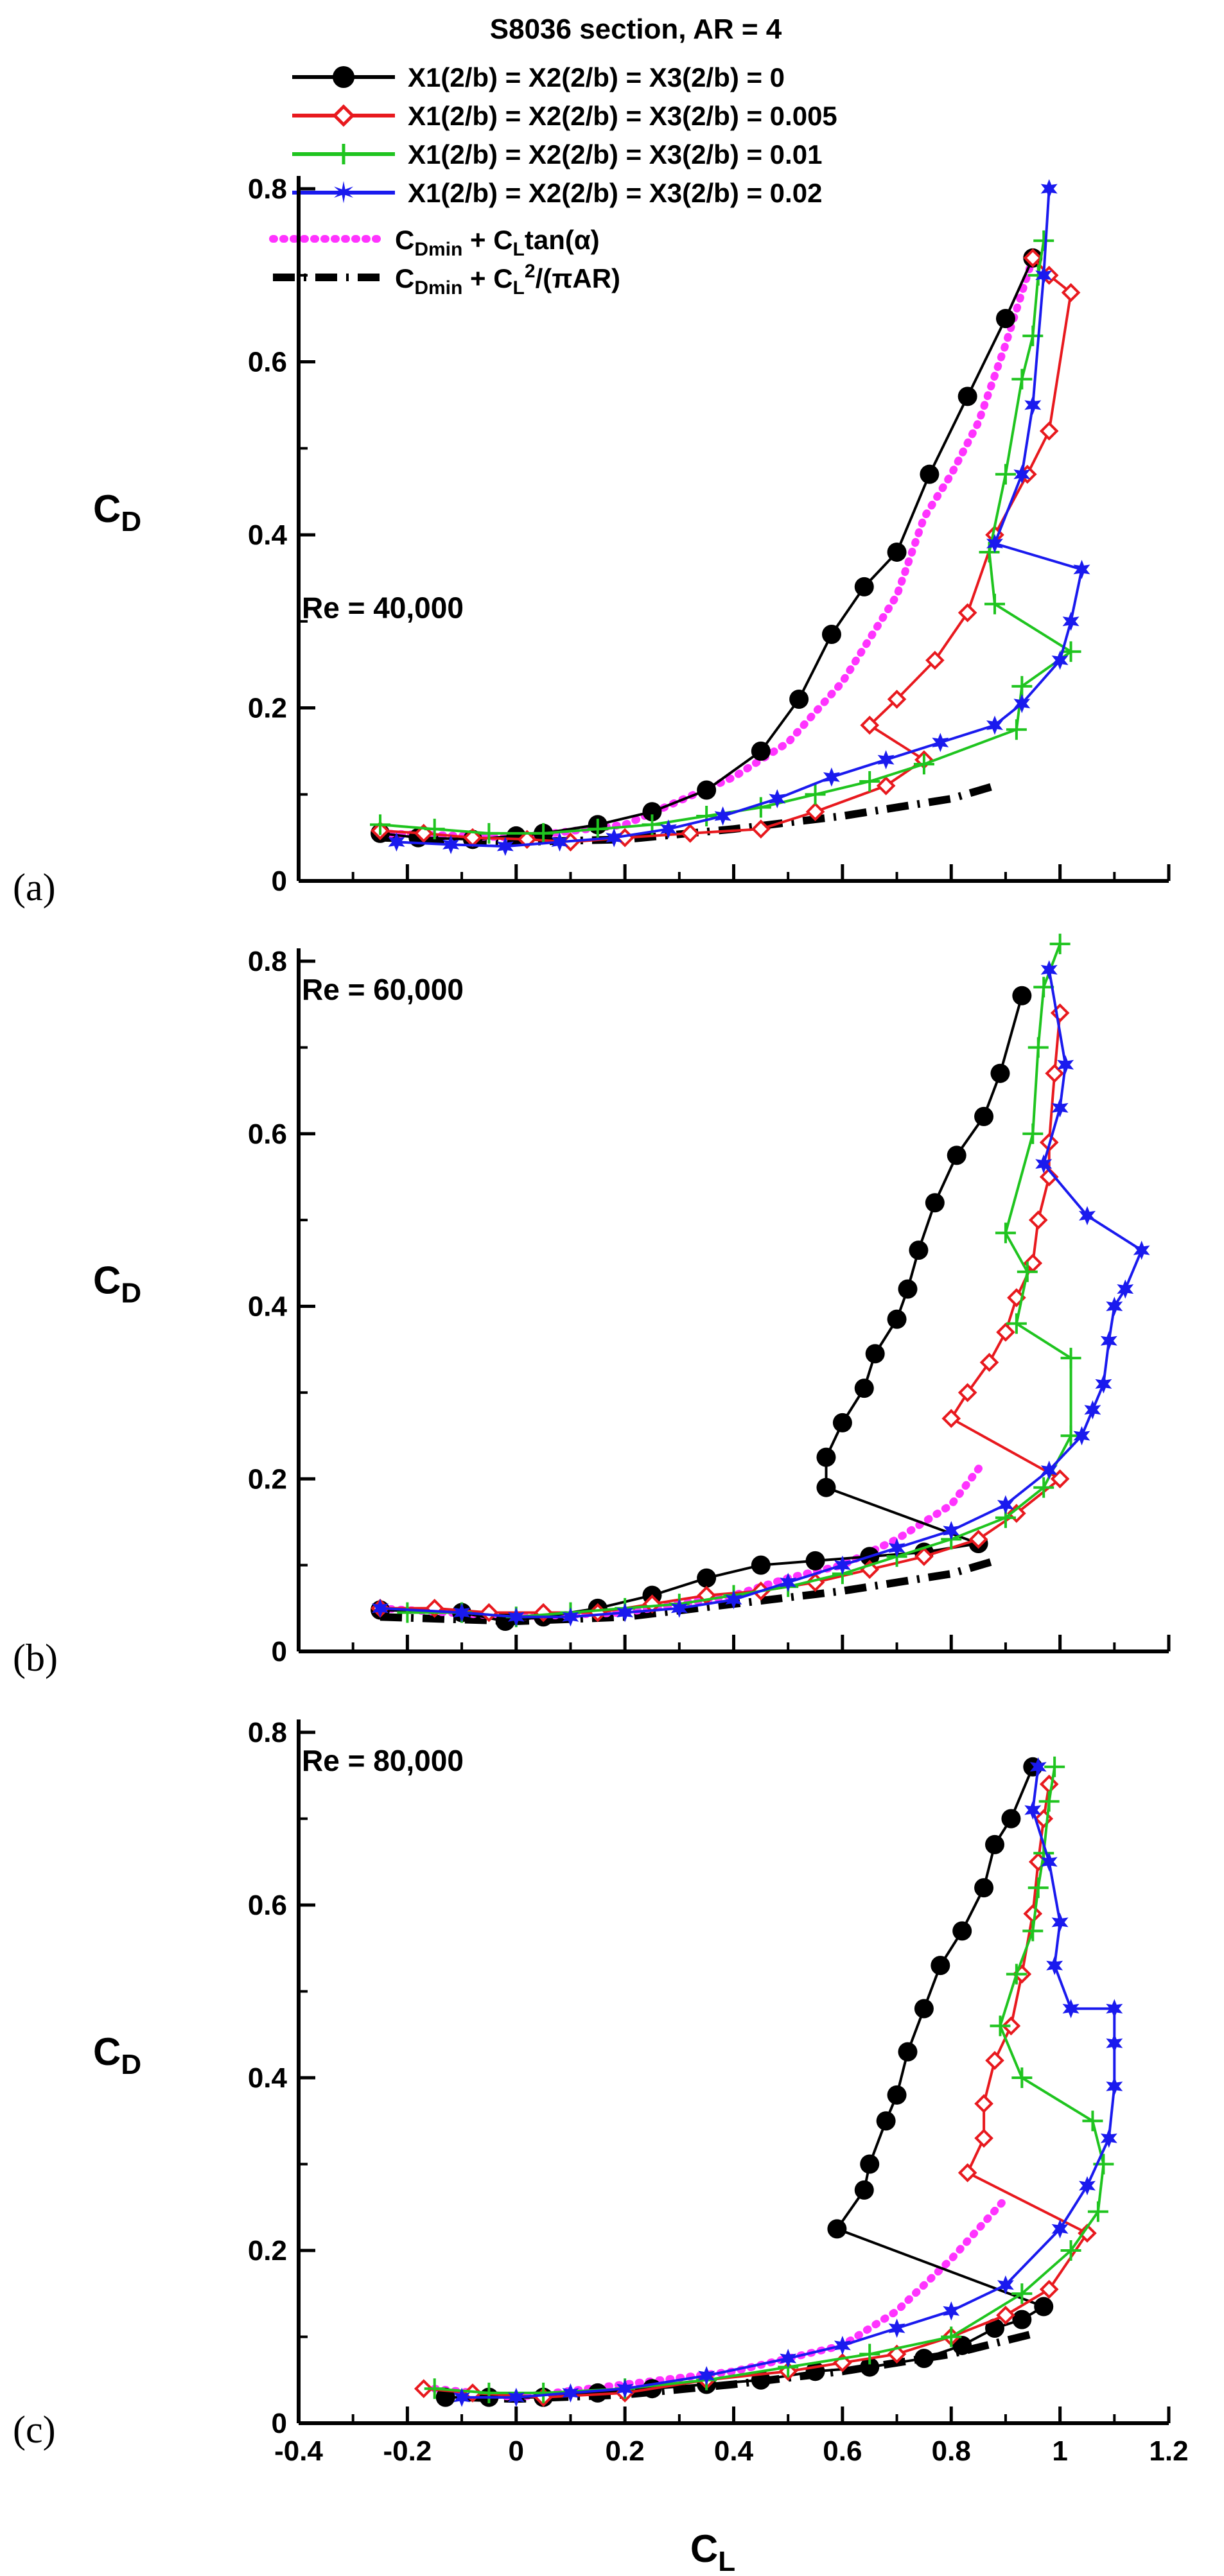 This screenshot has height=2576, width=1224. What do you see at coordinates (279, 1651) in the screenshot?
I see `y-tick-label: 0` at bounding box center [279, 1651].